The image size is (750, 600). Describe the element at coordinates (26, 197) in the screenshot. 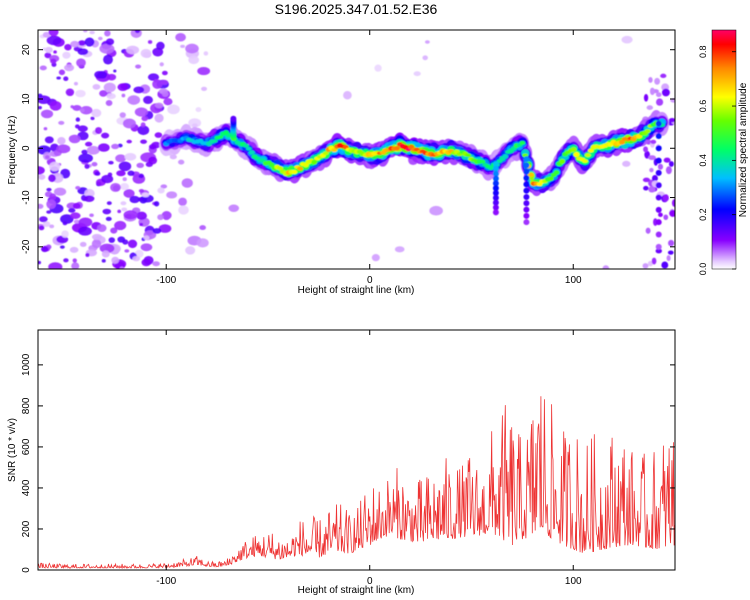

I see `y-tick-label: -10` at that location.